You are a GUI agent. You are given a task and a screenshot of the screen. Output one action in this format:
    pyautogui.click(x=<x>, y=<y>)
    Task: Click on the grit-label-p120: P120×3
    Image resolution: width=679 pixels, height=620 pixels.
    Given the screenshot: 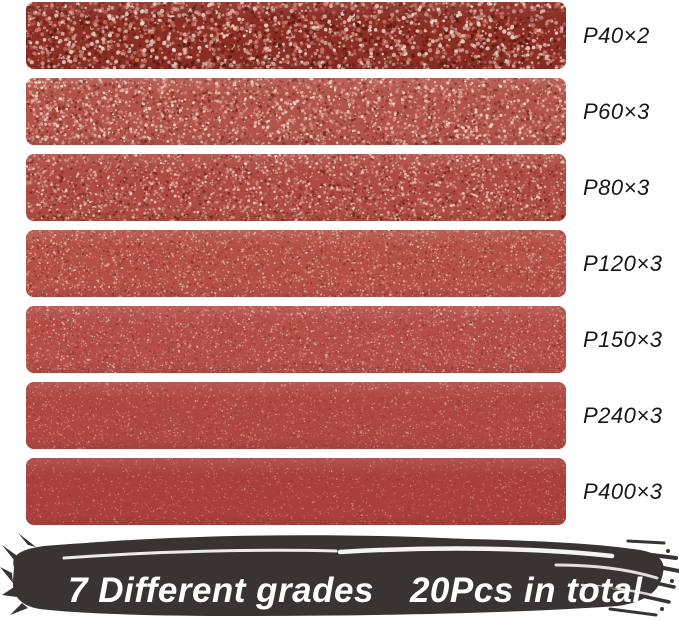 What is the action you would take?
    pyautogui.click(x=623, y=263)
    